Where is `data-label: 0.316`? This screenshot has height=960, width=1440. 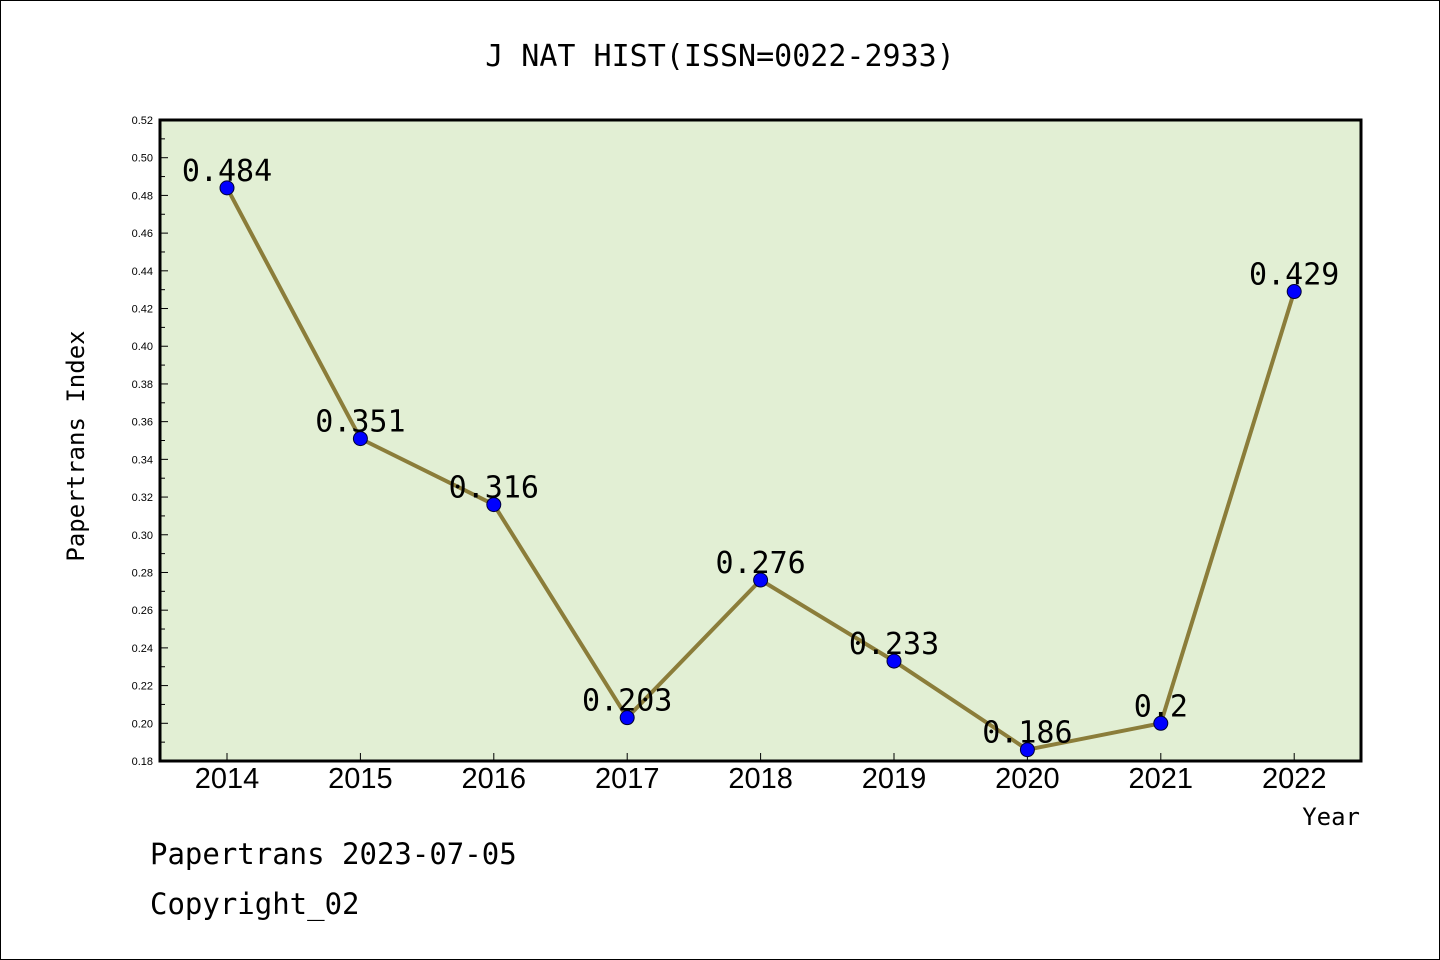 data-label: 0.316 is located at coordinates (494, 488).